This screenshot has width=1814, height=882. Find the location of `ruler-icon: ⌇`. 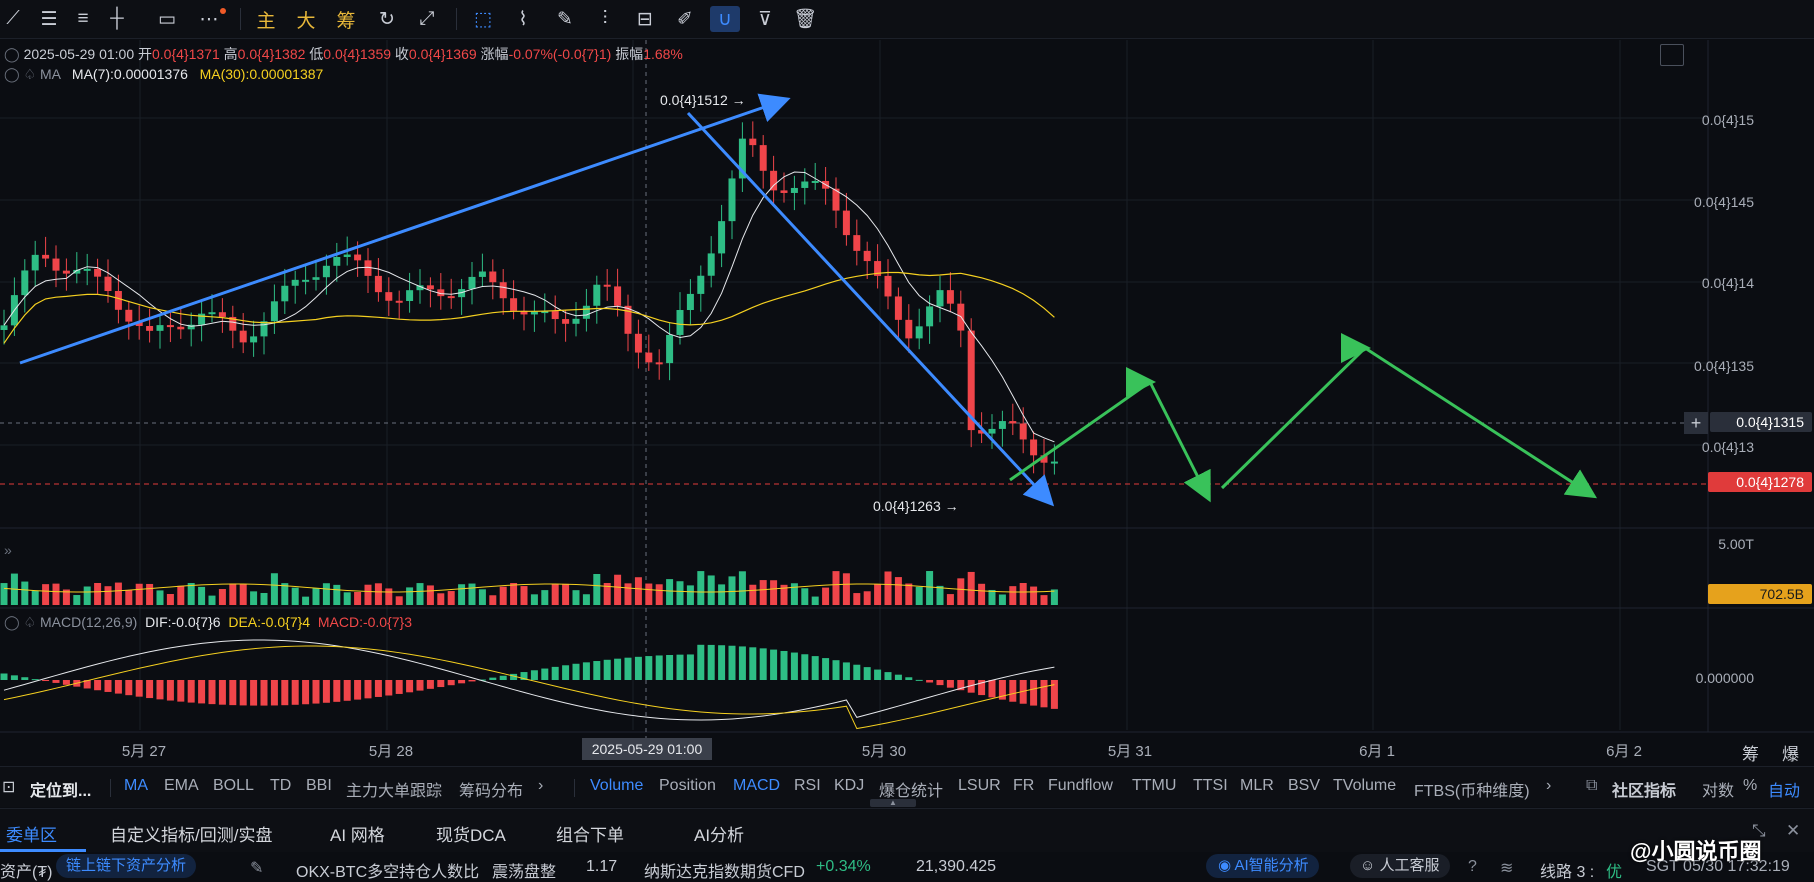

ruler-icon: ⌇ is located at coordinates (523, 19).